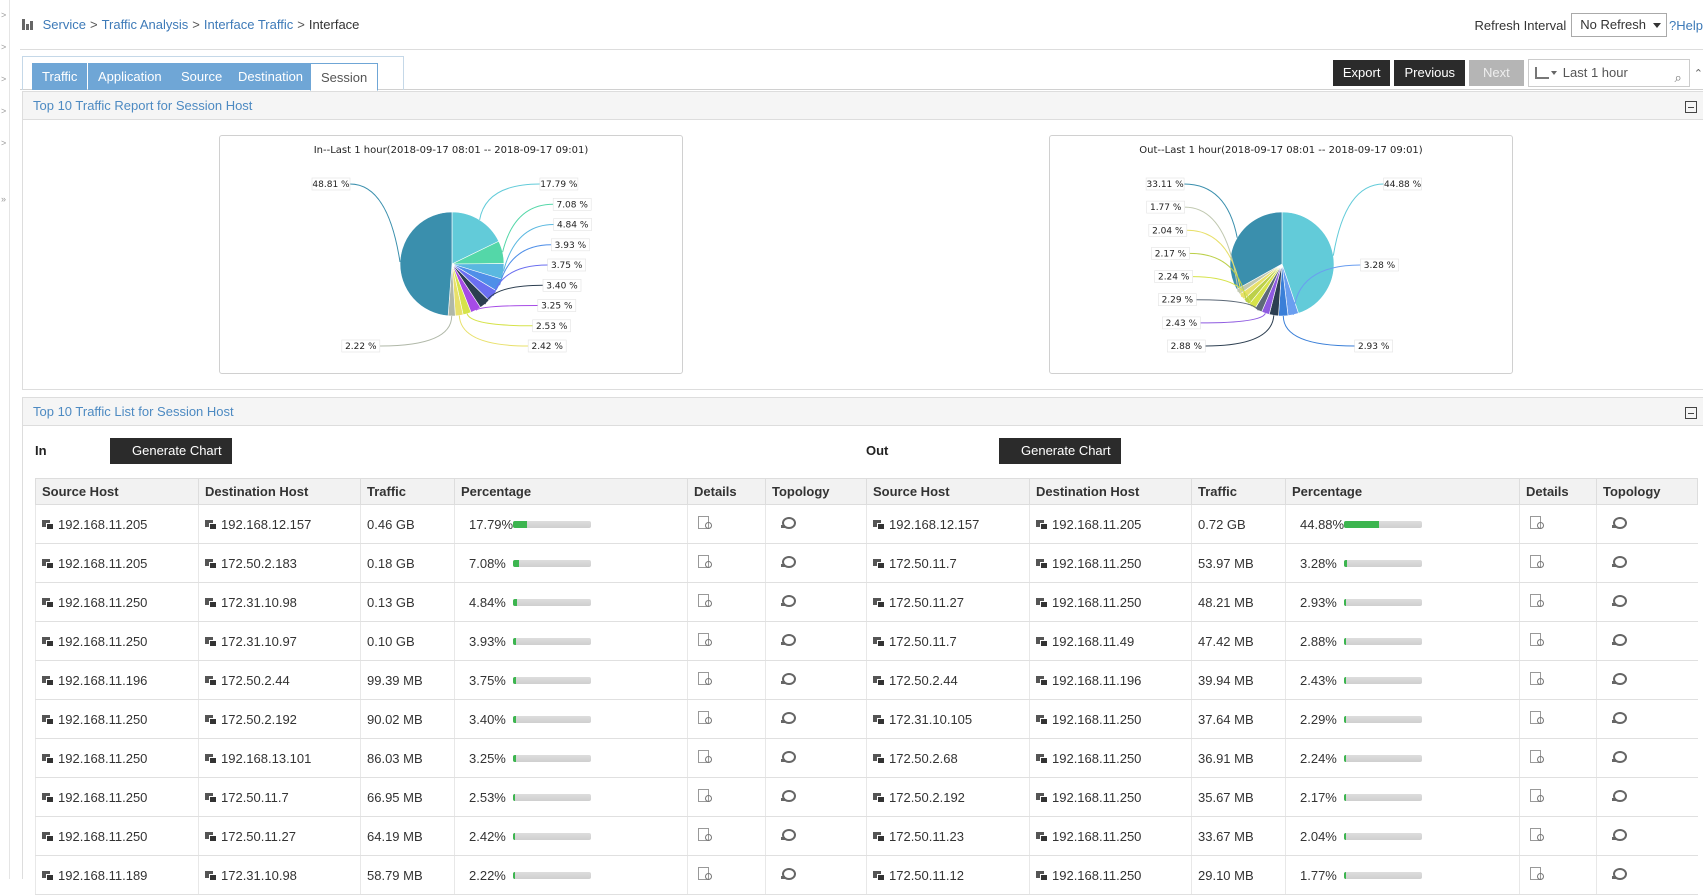 Image resolution: width=1703 pixels, height=895 pixels. I want to click on source-host: 172.50.11.27, so click(926, 602).